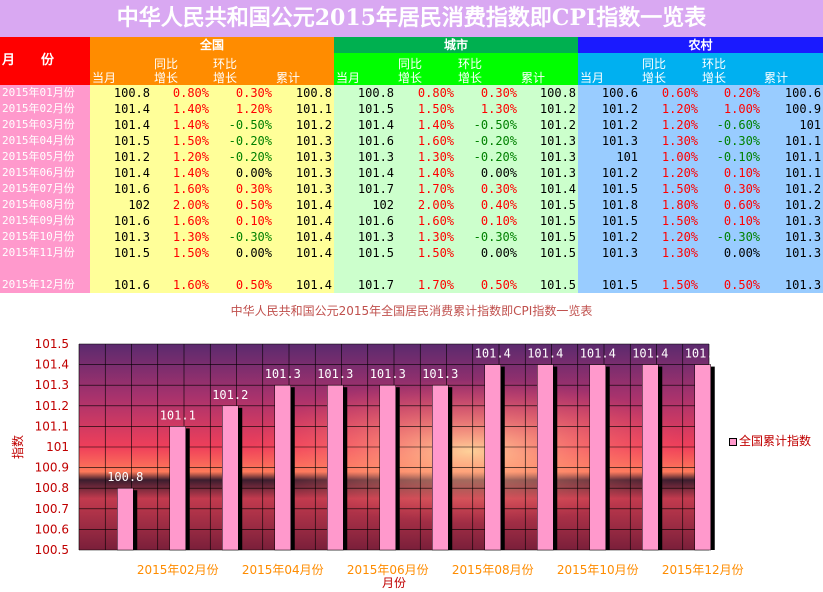 This screenshot has width=823, height=592. I want to click on col-header-mom: 环比 增长, so click(242, 69).